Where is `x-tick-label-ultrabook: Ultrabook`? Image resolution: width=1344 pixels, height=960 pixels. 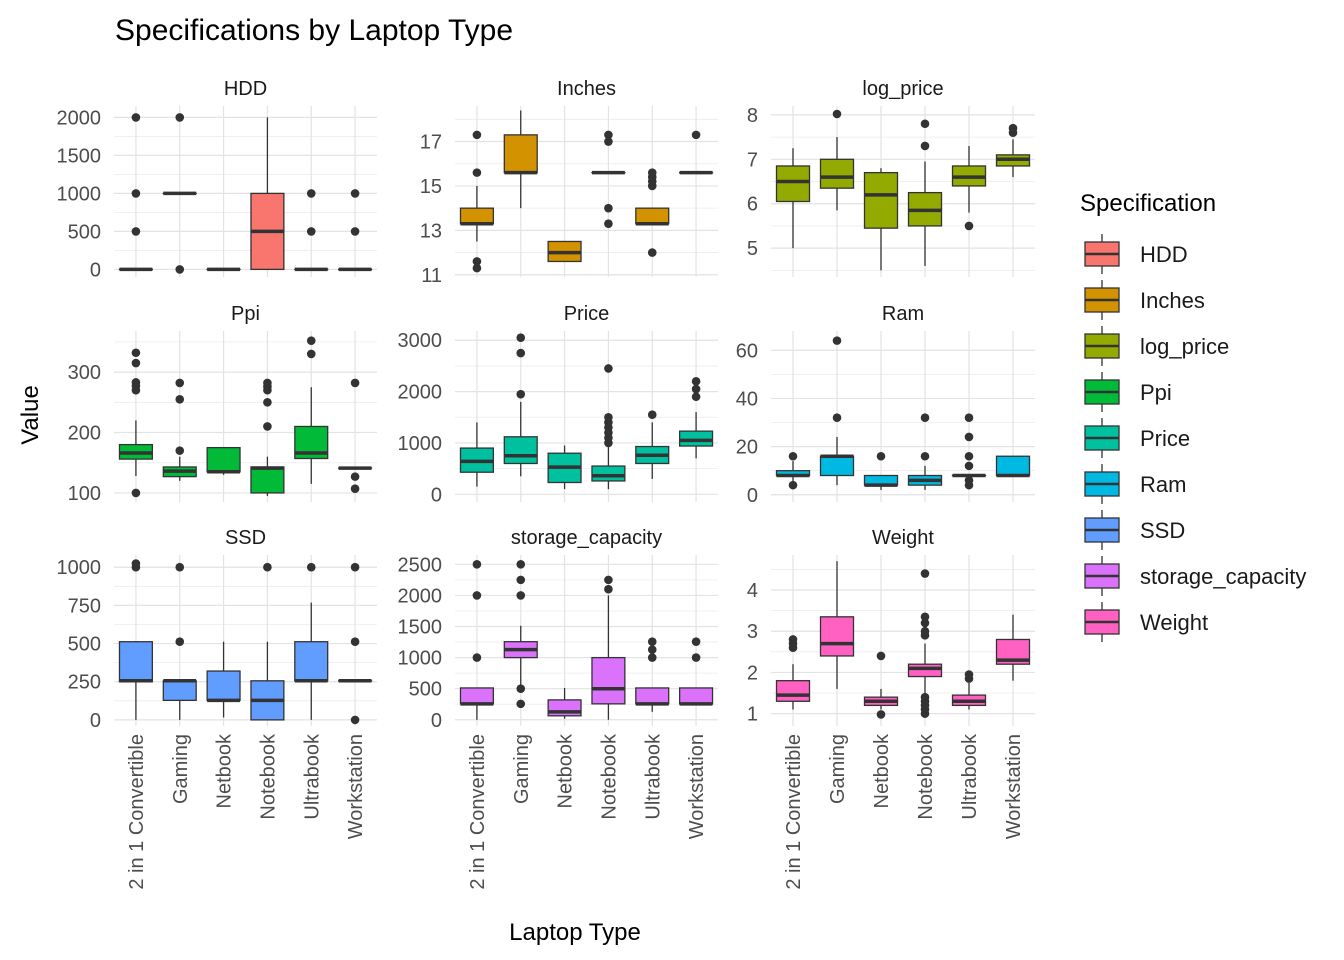
x-tick-label-ultrabook: Ultrabook is located at coordinates (653, 776).